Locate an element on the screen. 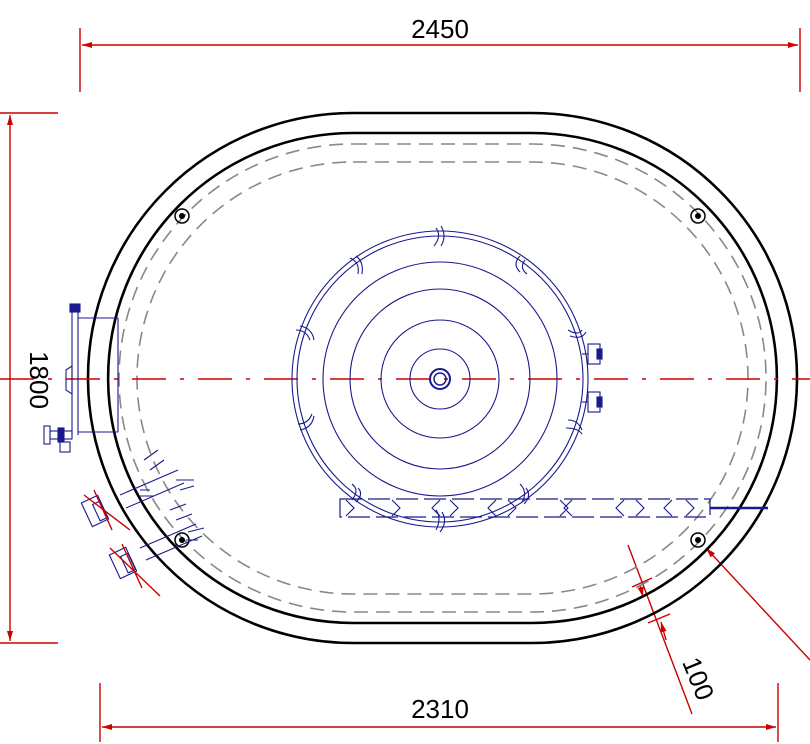 The width and height of the screenshot is (810, 744). dimension-overall-length: 2450 is located at coordinates (440, 53).